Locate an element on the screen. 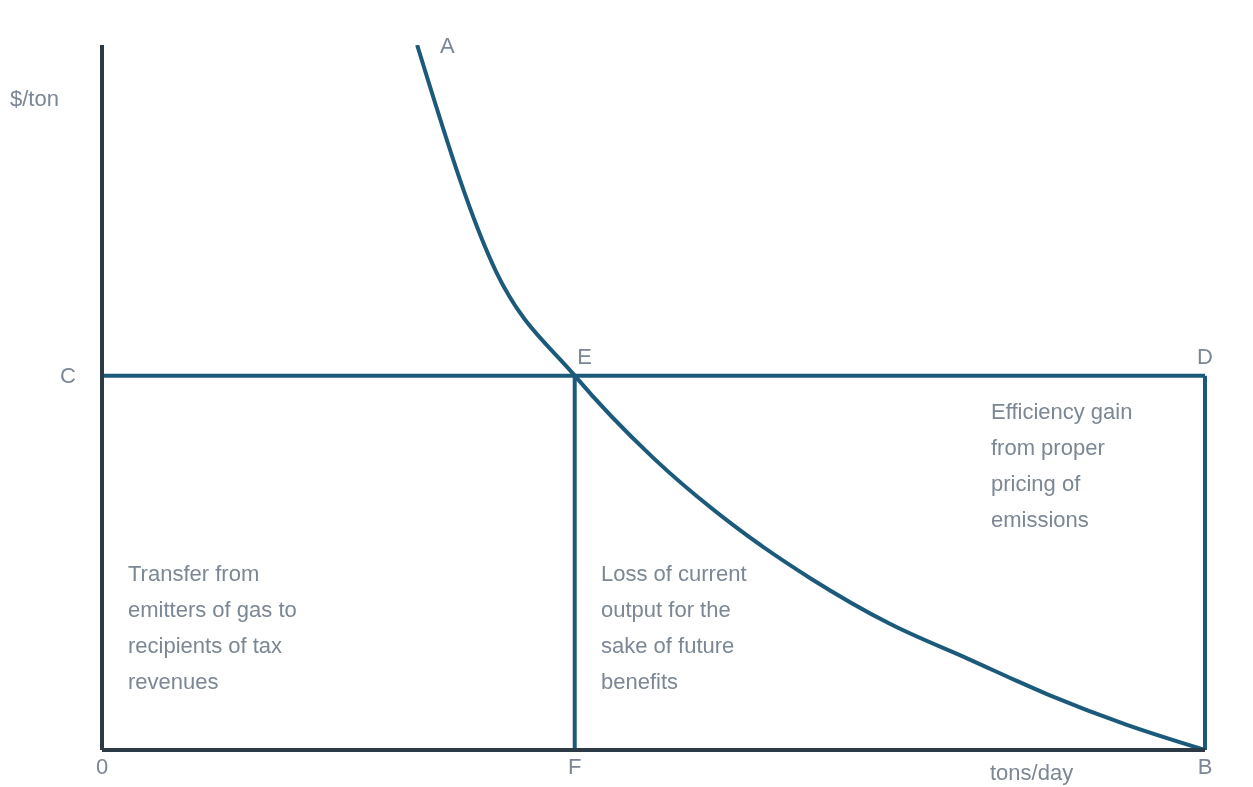 Image resolution: width=1253 pixels, height=787 pixels. y-axis-title: $/ton is located at coordinates (34, 99).